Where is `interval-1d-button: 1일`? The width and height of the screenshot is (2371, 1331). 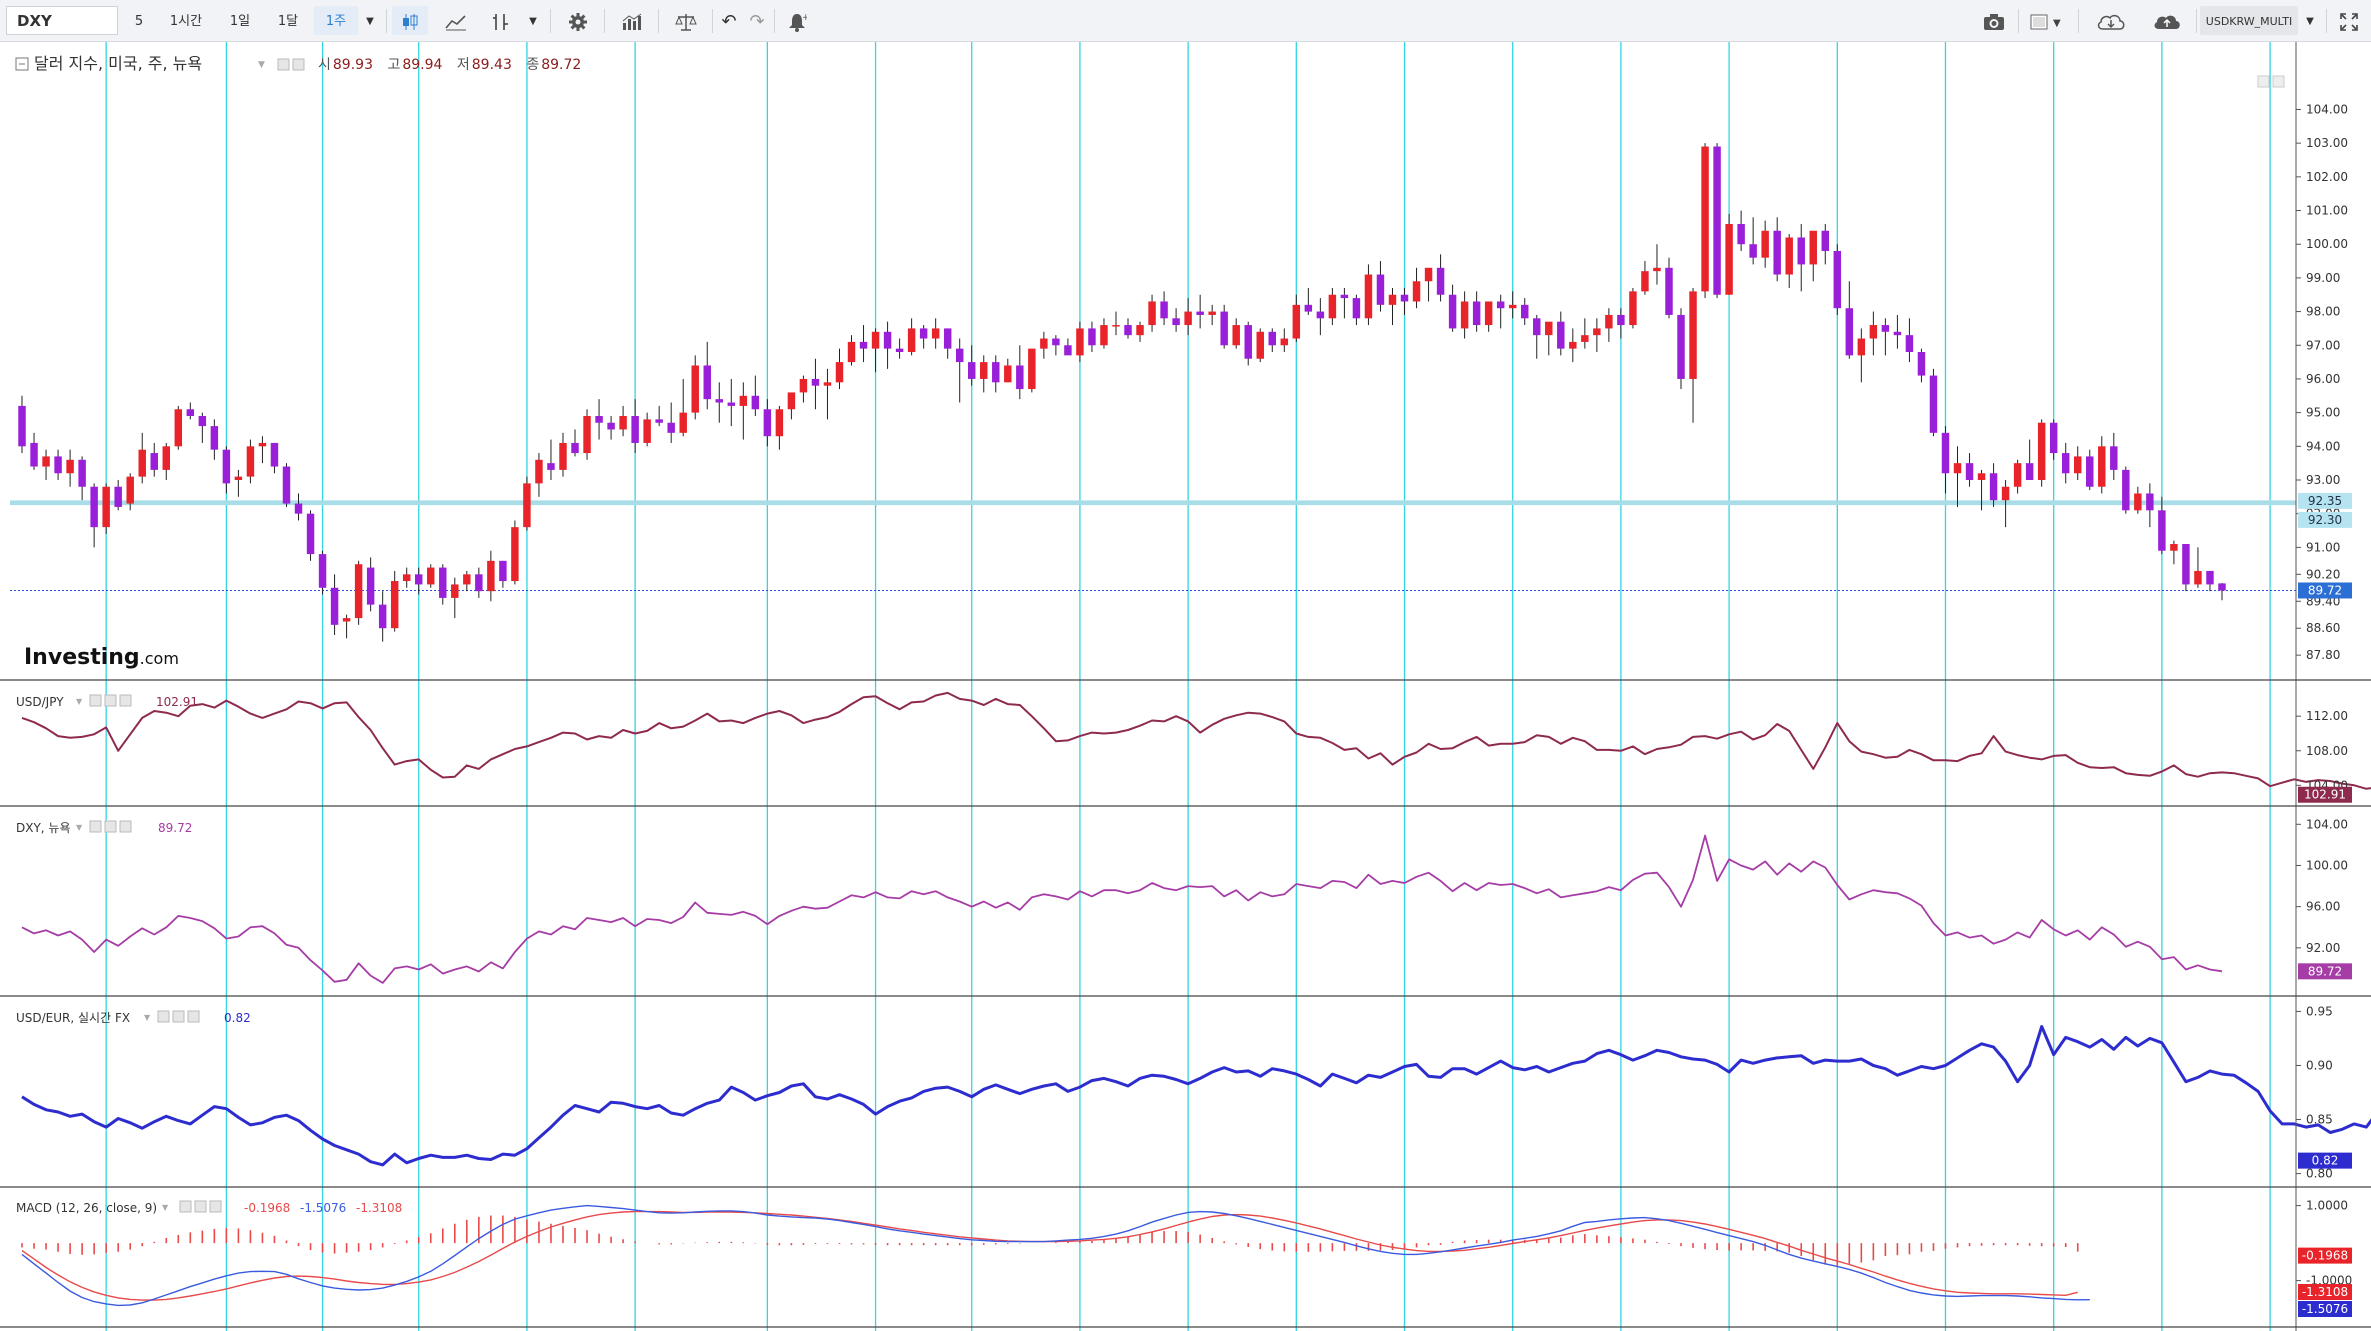
interval-1d-button: 1일 is located at coordinates (240, 21).